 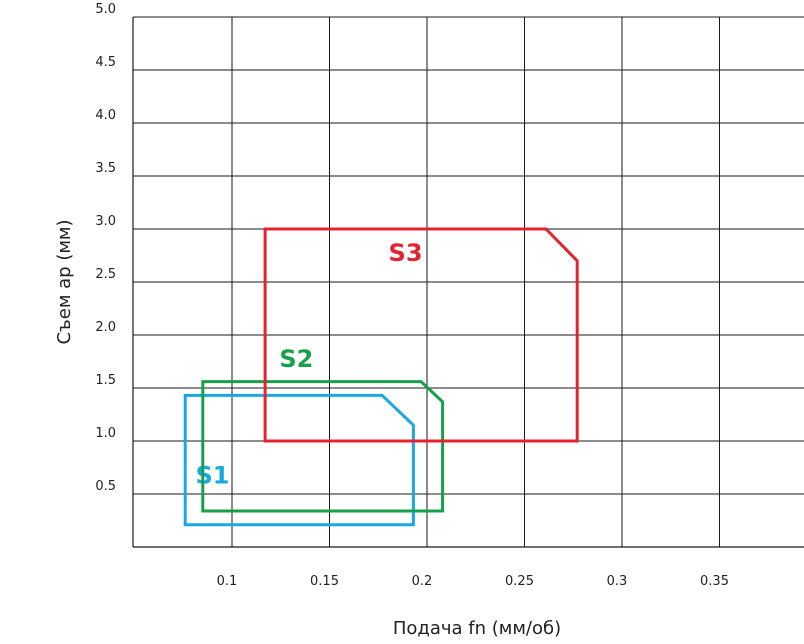 What do you see at coordinates (105, 62) in the screenshot?
I see `y-tick-label: 4.5` at bounding box center [105, 62].